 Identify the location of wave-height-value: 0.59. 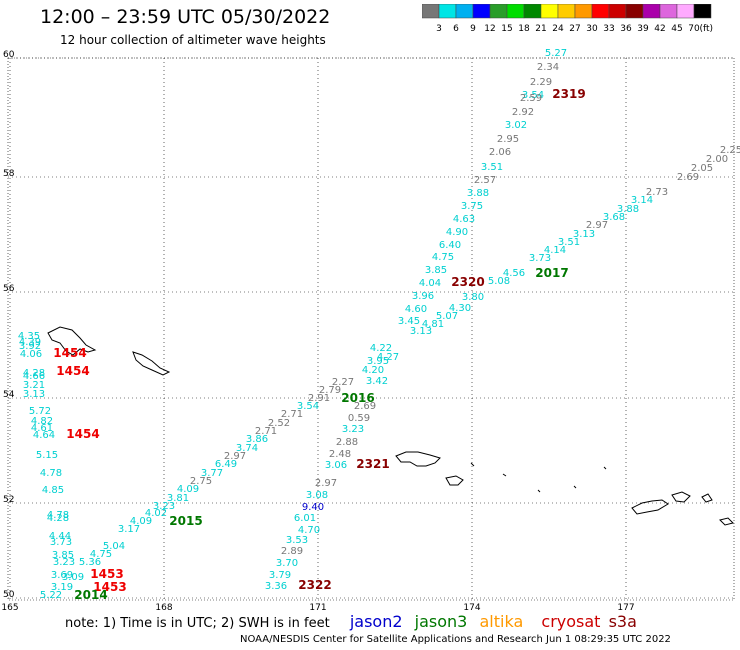
(359, 418).